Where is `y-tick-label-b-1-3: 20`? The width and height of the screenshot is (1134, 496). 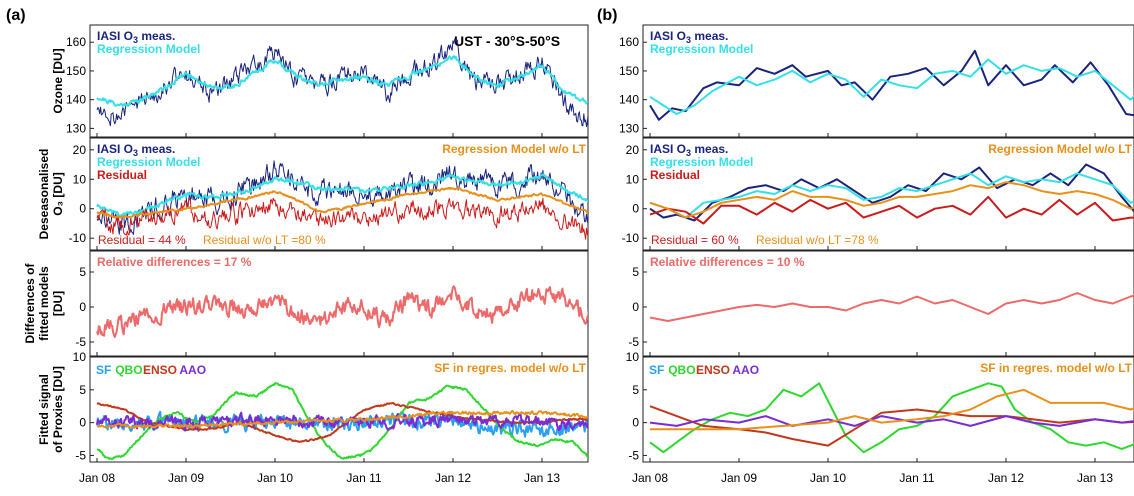 y-tick-label-b-1-3: 20 is located at coordinates (633, 150).